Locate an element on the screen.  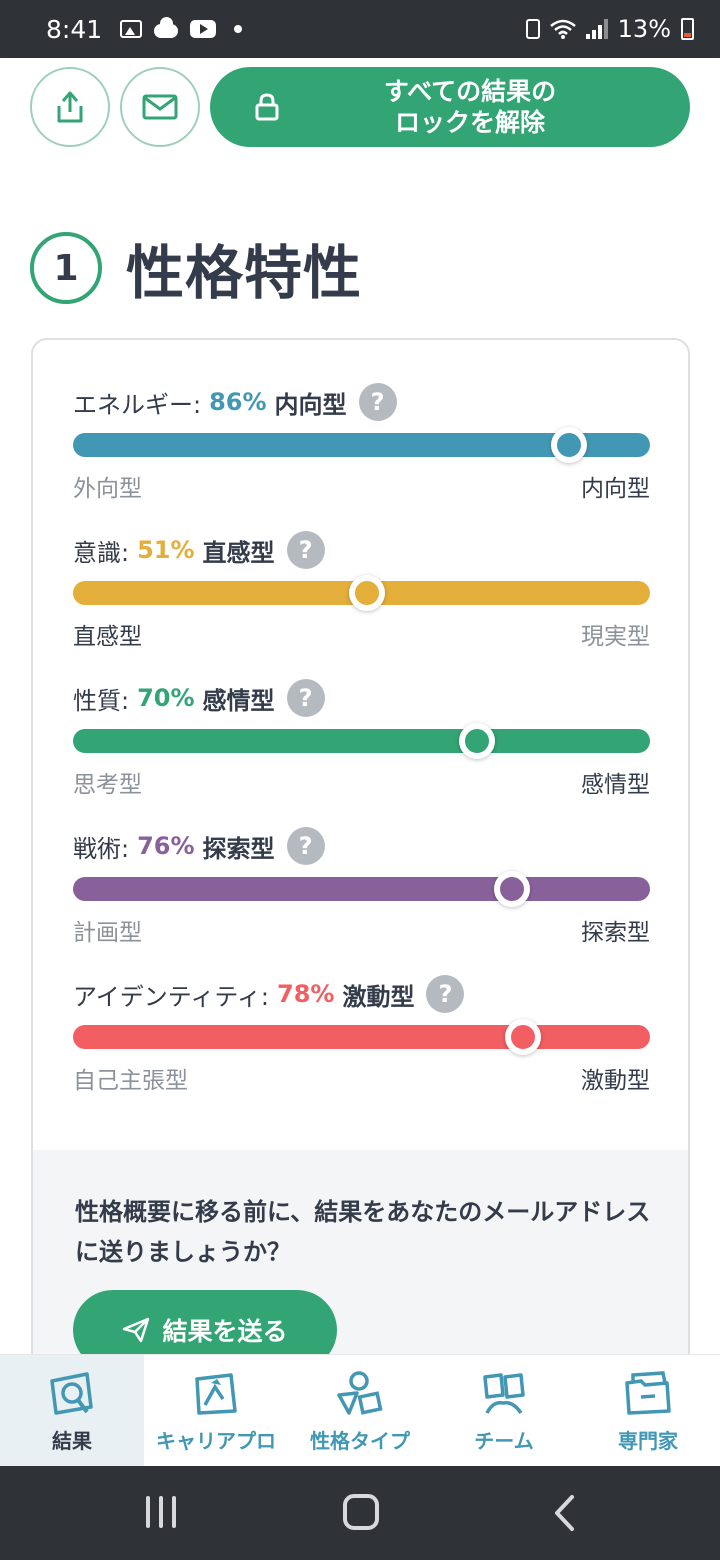
signal-icon is located at coordinates (596, 29).